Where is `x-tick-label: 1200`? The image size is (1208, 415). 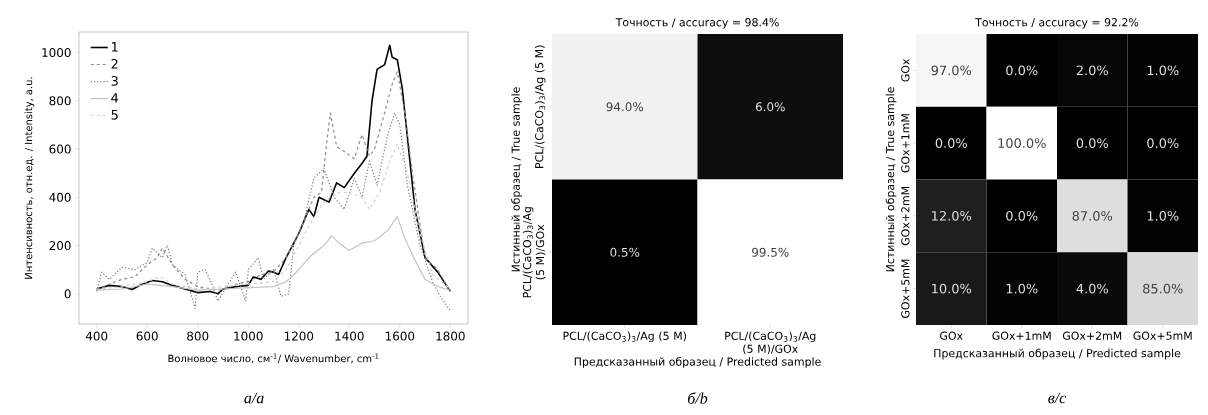 x-tick-label: 1200 is located at coordinates (299, 336).